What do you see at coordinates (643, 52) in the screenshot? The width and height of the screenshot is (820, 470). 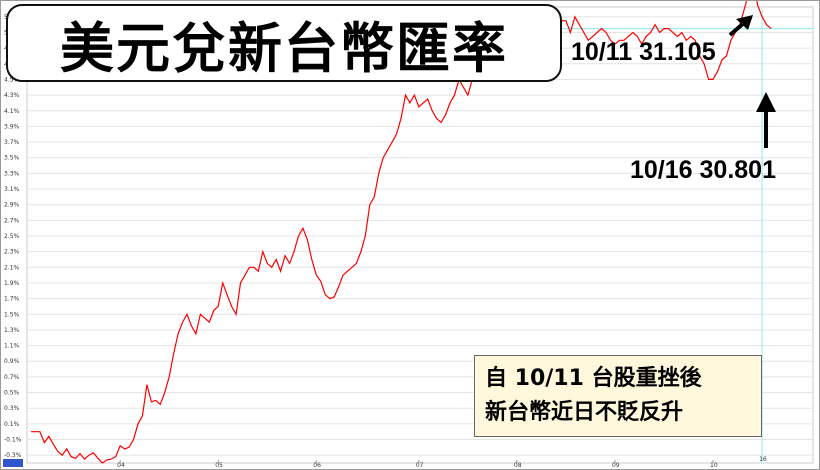 I see `annotation-high: 10/11 31.105` at bounding box center [643, 52].